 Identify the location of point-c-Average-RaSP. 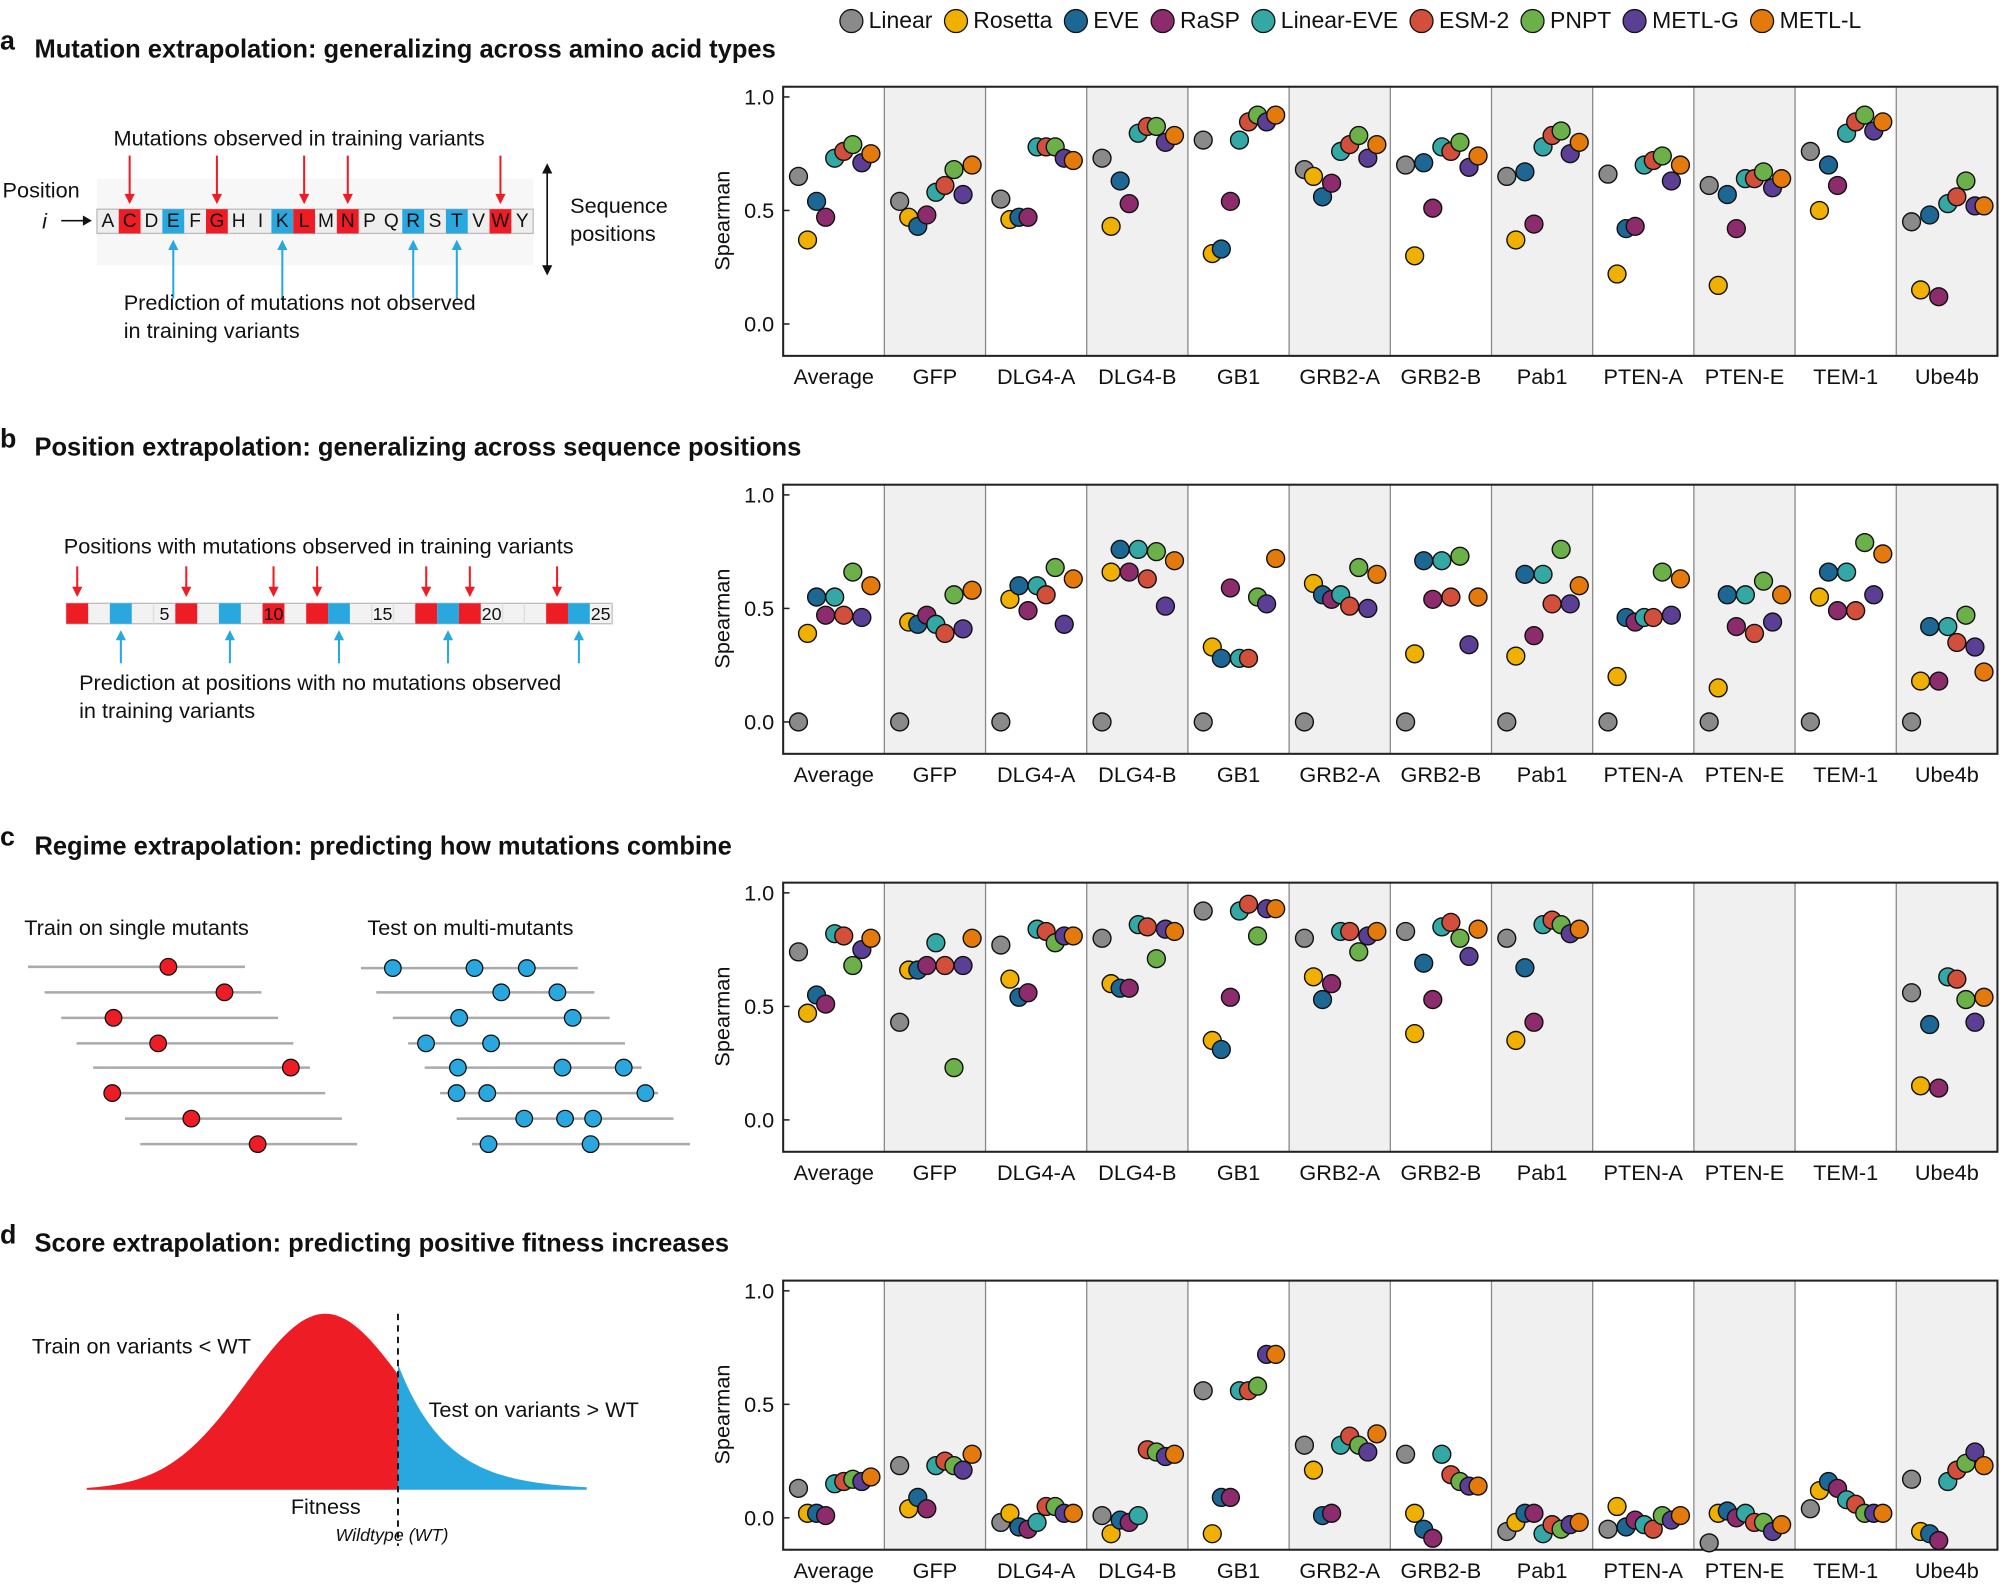
(826, 1004).